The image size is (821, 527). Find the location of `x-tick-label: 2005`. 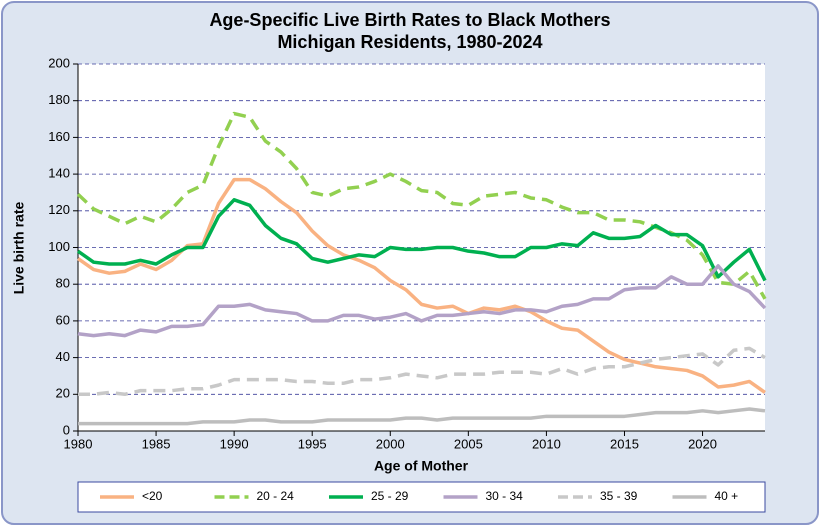

x-tick-label: 2005 is located at coordinates (468, 443).